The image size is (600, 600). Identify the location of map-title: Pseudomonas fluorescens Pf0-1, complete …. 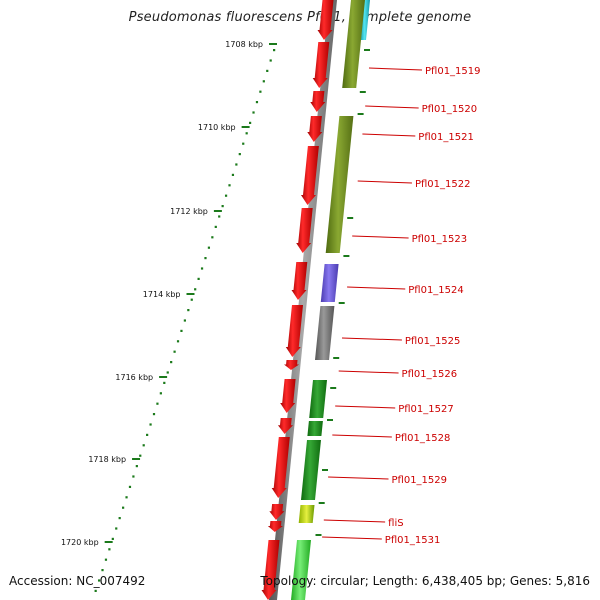
(300, 17).